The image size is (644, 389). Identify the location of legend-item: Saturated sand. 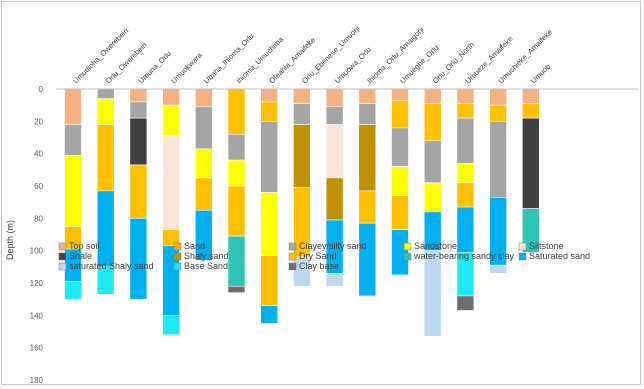
(554, 256).